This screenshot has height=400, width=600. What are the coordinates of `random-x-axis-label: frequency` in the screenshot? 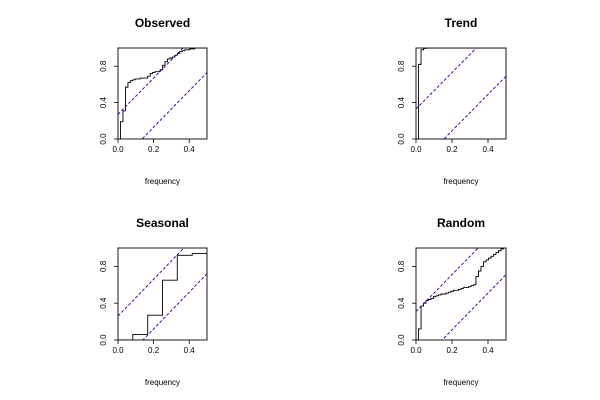 It's located at (460, 382).